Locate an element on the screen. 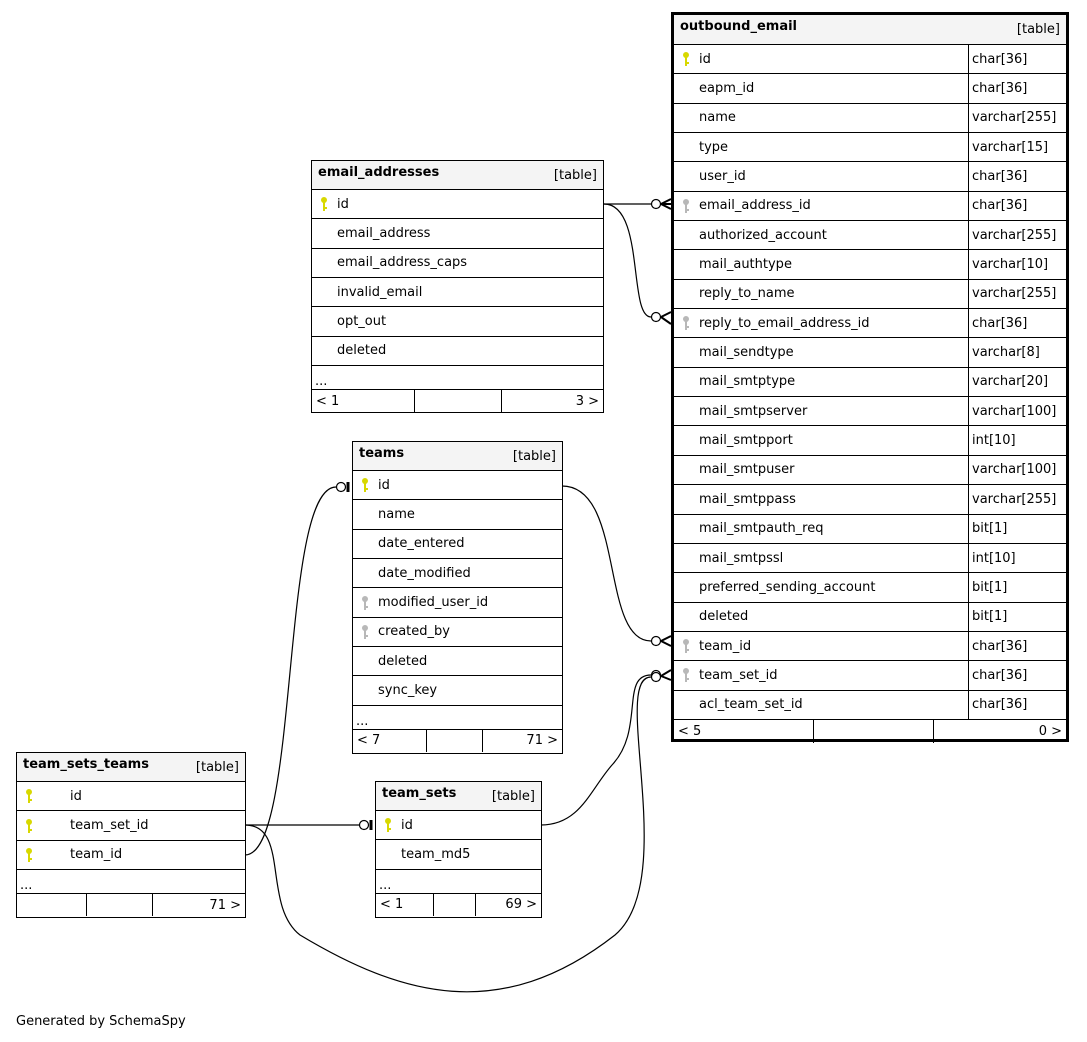  column-row: name varchar[255] is located at coordinates (870, 118).